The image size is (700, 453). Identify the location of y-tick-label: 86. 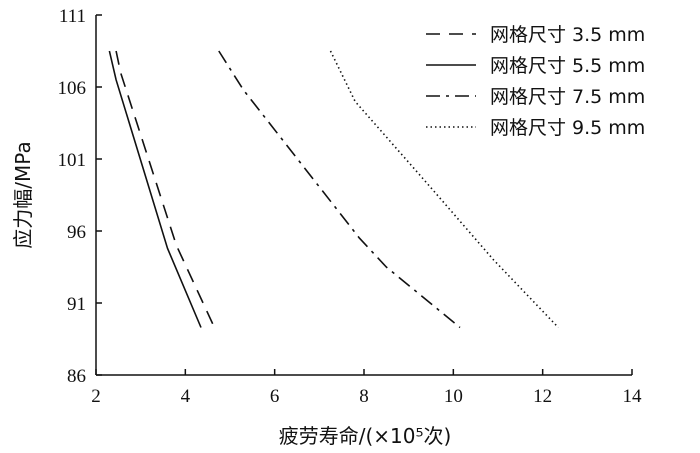
(76, 376).